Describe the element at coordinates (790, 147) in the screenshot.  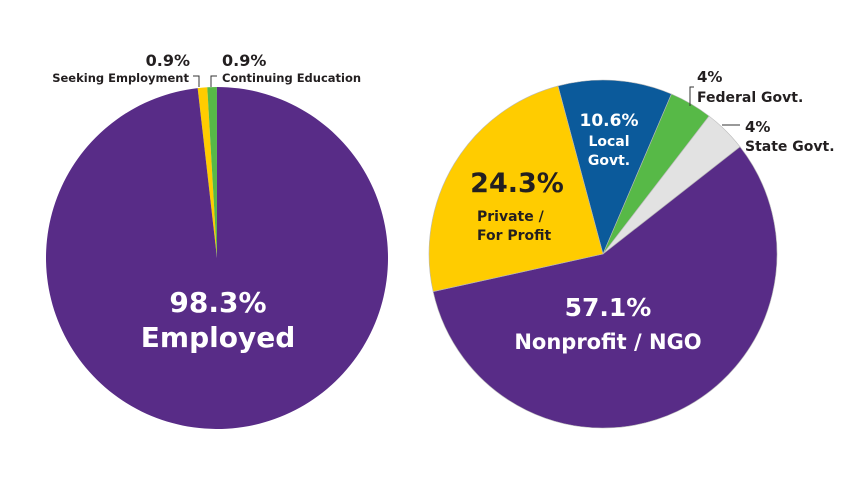
I see `state-name-label: State Govt.` at that location.